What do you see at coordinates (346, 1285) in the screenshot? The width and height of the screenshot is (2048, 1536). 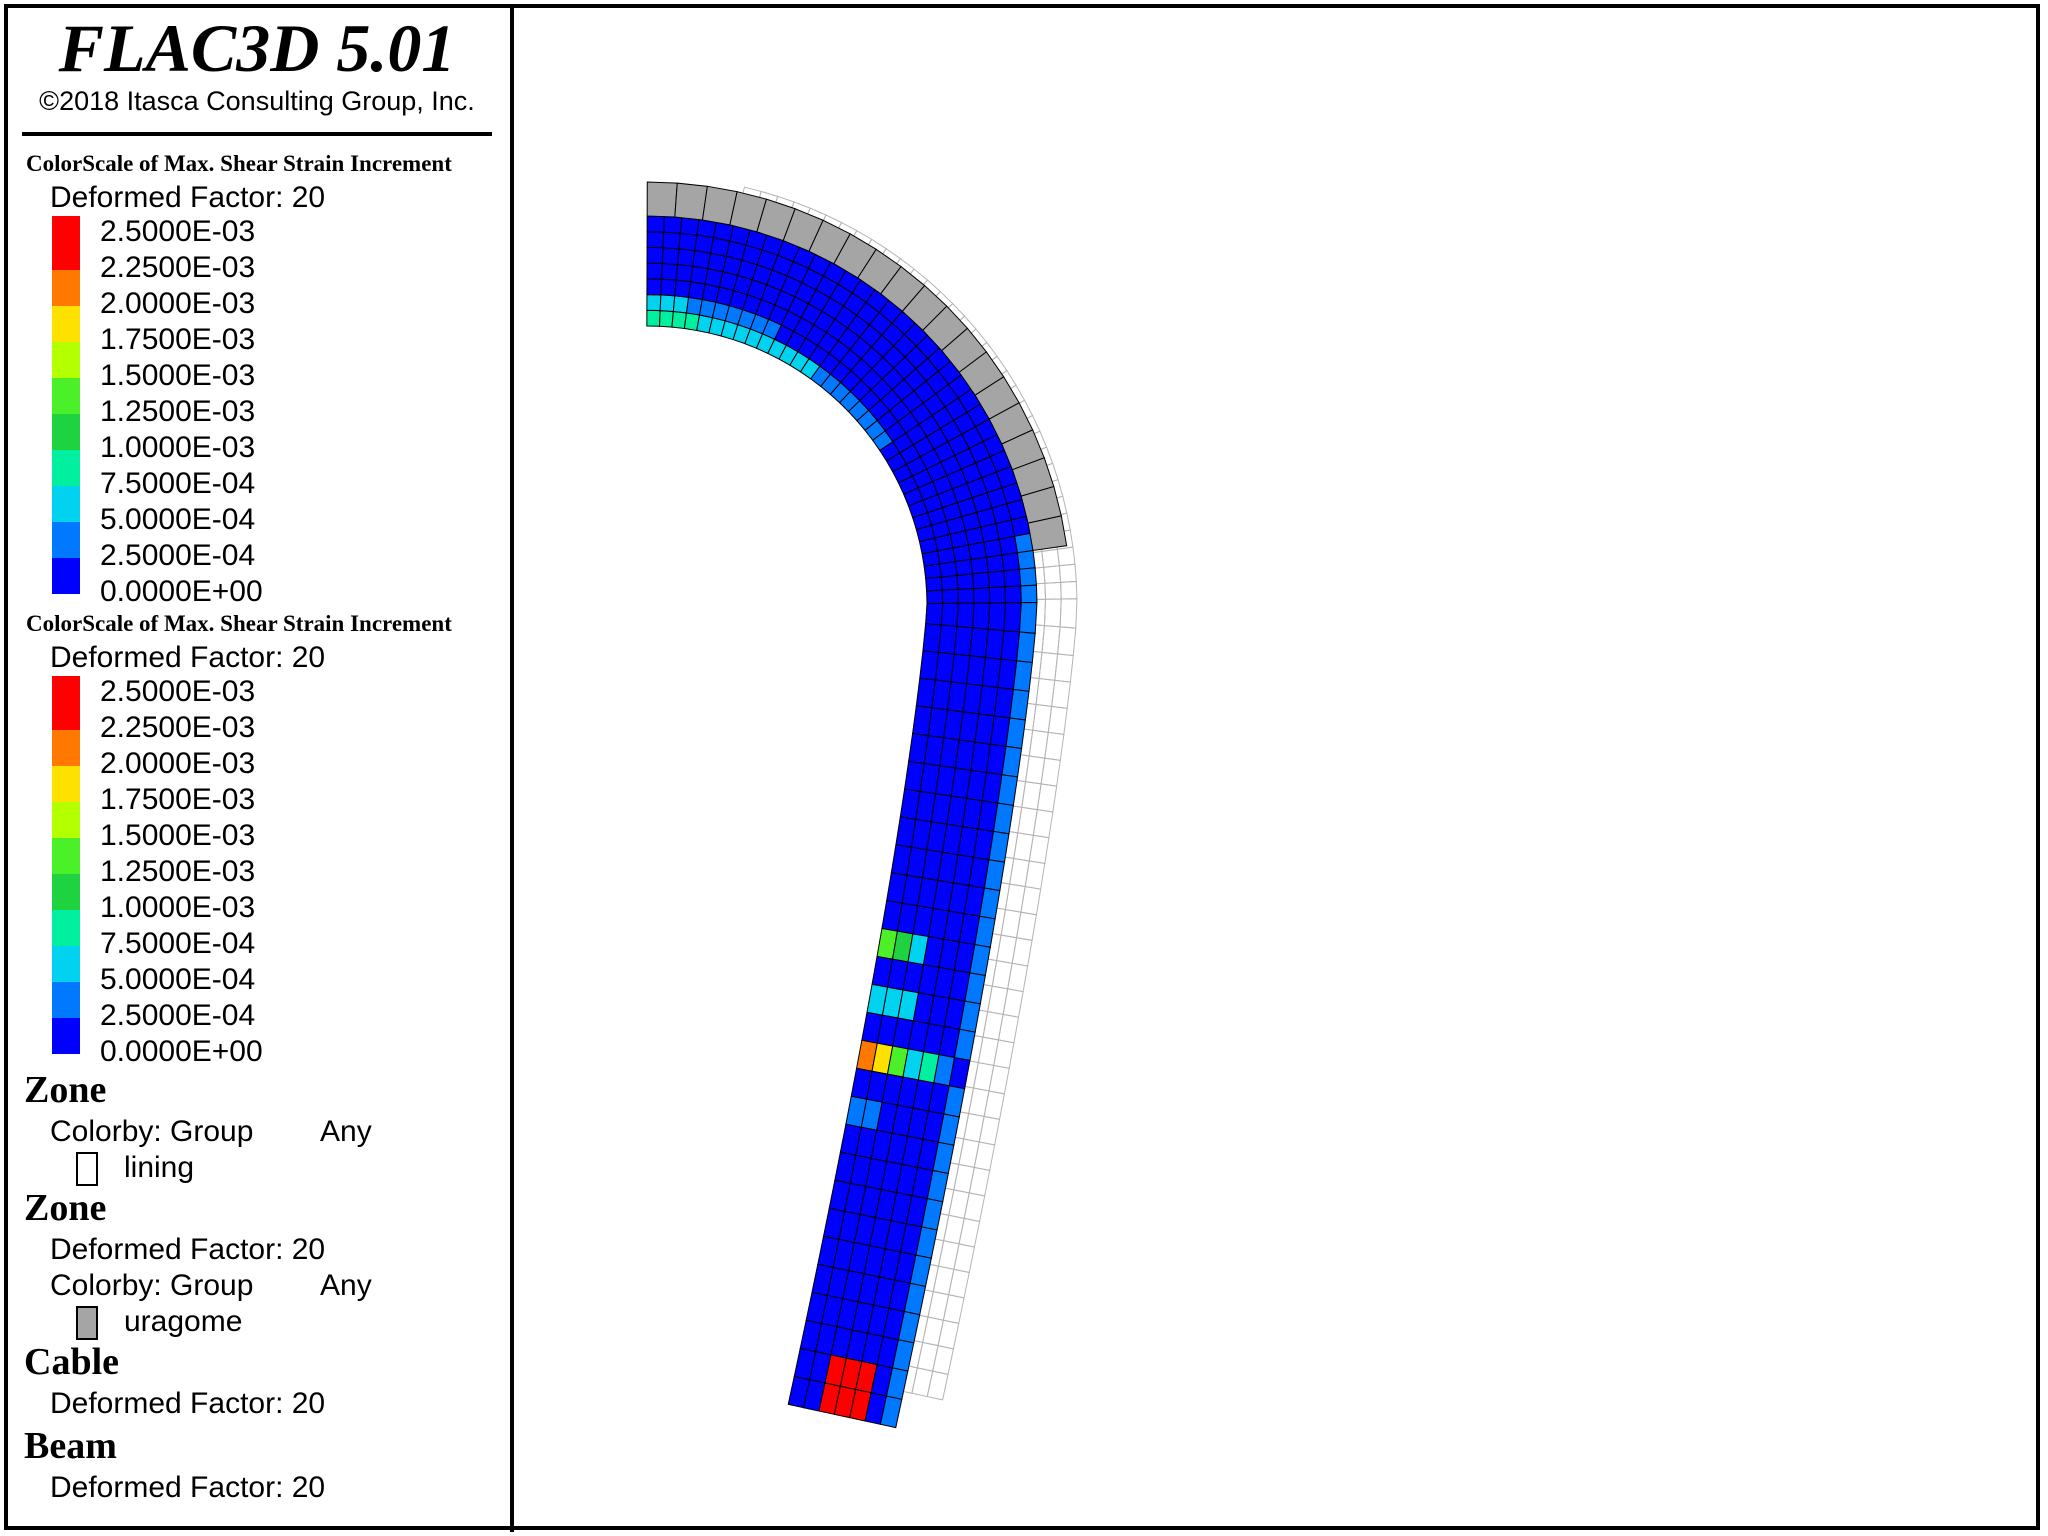 I see `any-label: Any` at bounding box center [346, 1285].